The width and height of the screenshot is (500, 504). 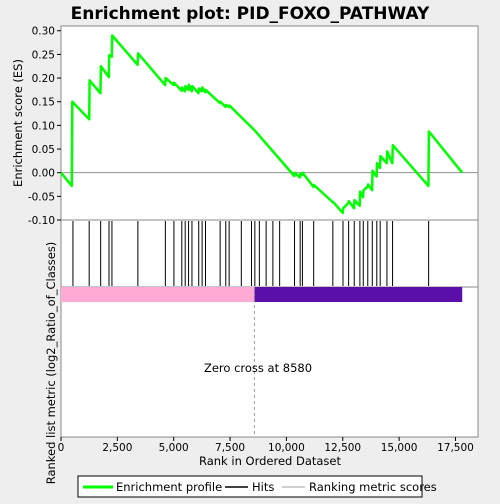 What do you see at coordinates (250, 486) in the screenshot?
I see `legend-box` at bounding box center [250, 486].